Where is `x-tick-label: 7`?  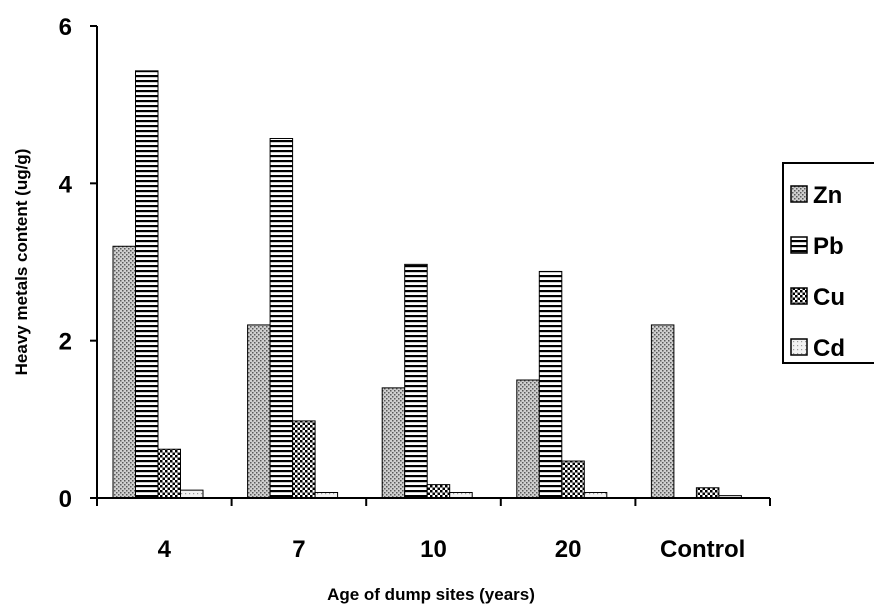
x-tick-label: 7 is located at coordinates (298, 549).